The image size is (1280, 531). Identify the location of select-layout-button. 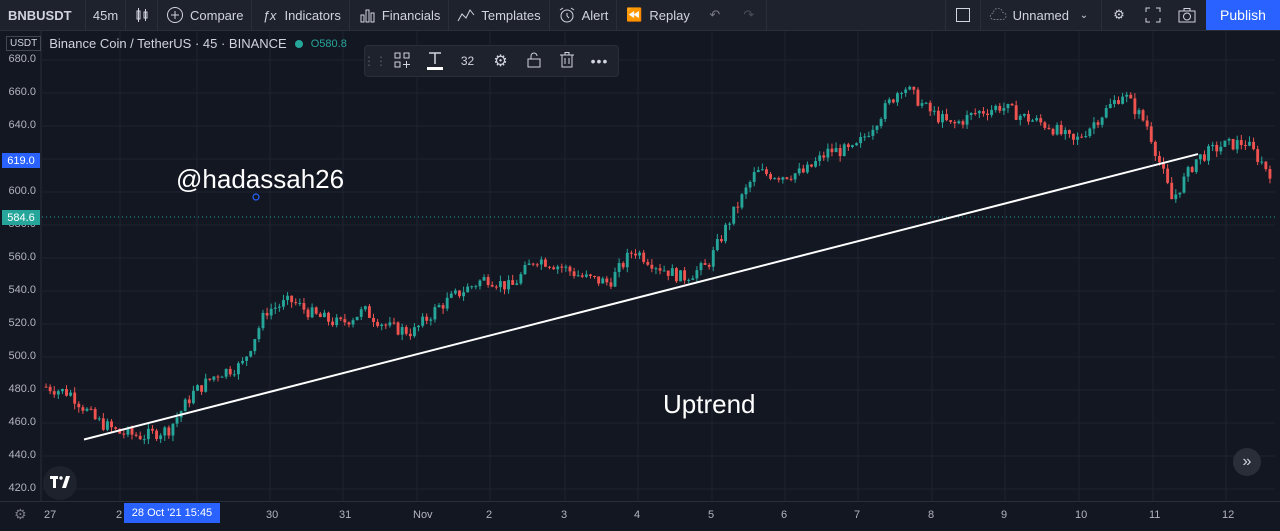
(962, 15).